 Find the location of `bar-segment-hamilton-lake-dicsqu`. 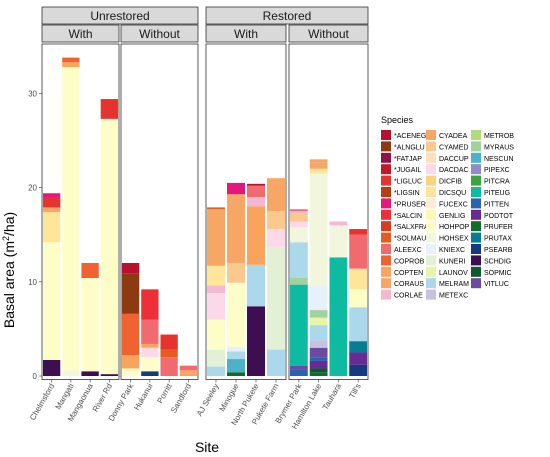

bar-segment-hamilton-lake-dicsqu is located at coordinates (318, 171).